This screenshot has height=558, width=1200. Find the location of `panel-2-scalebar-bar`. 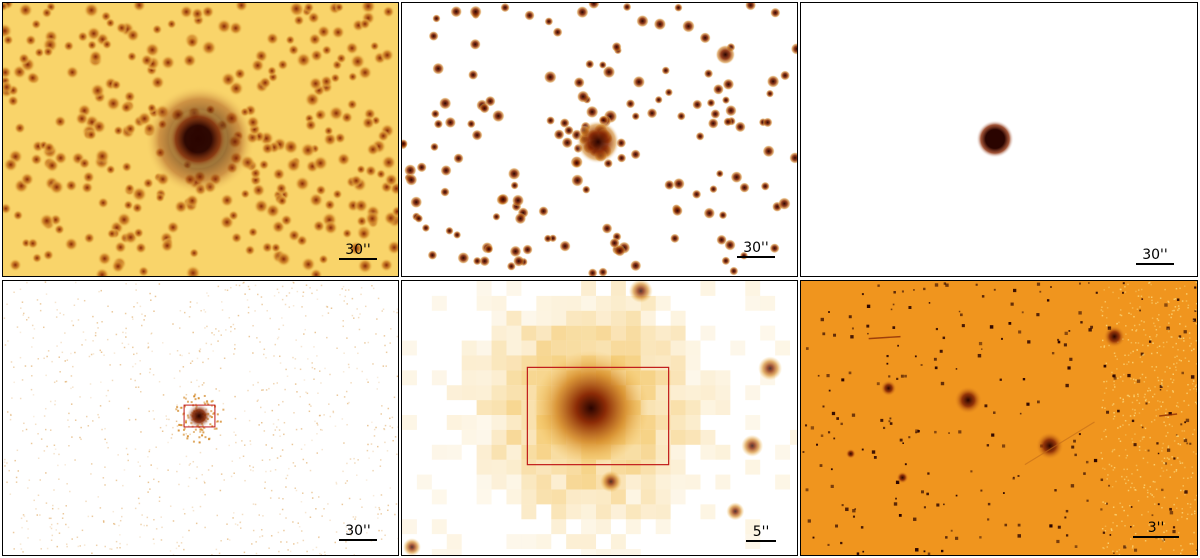

panel-2-scalebar-bar is located at coordinates (756, 257).